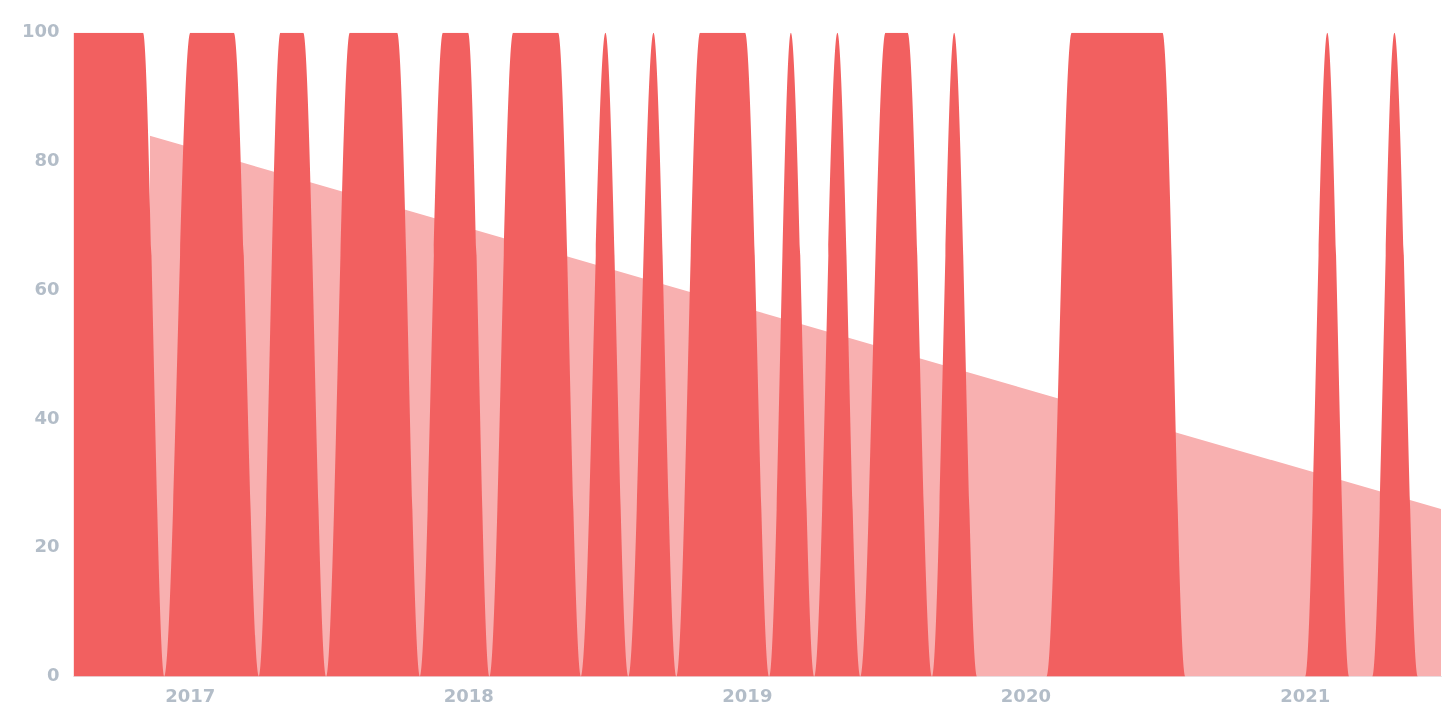 The height and width of the screenshot is (726, 1453). Describe the element at coordinates (41, 31) in the screenshot. I see `y-tick-label: 100` at that location.